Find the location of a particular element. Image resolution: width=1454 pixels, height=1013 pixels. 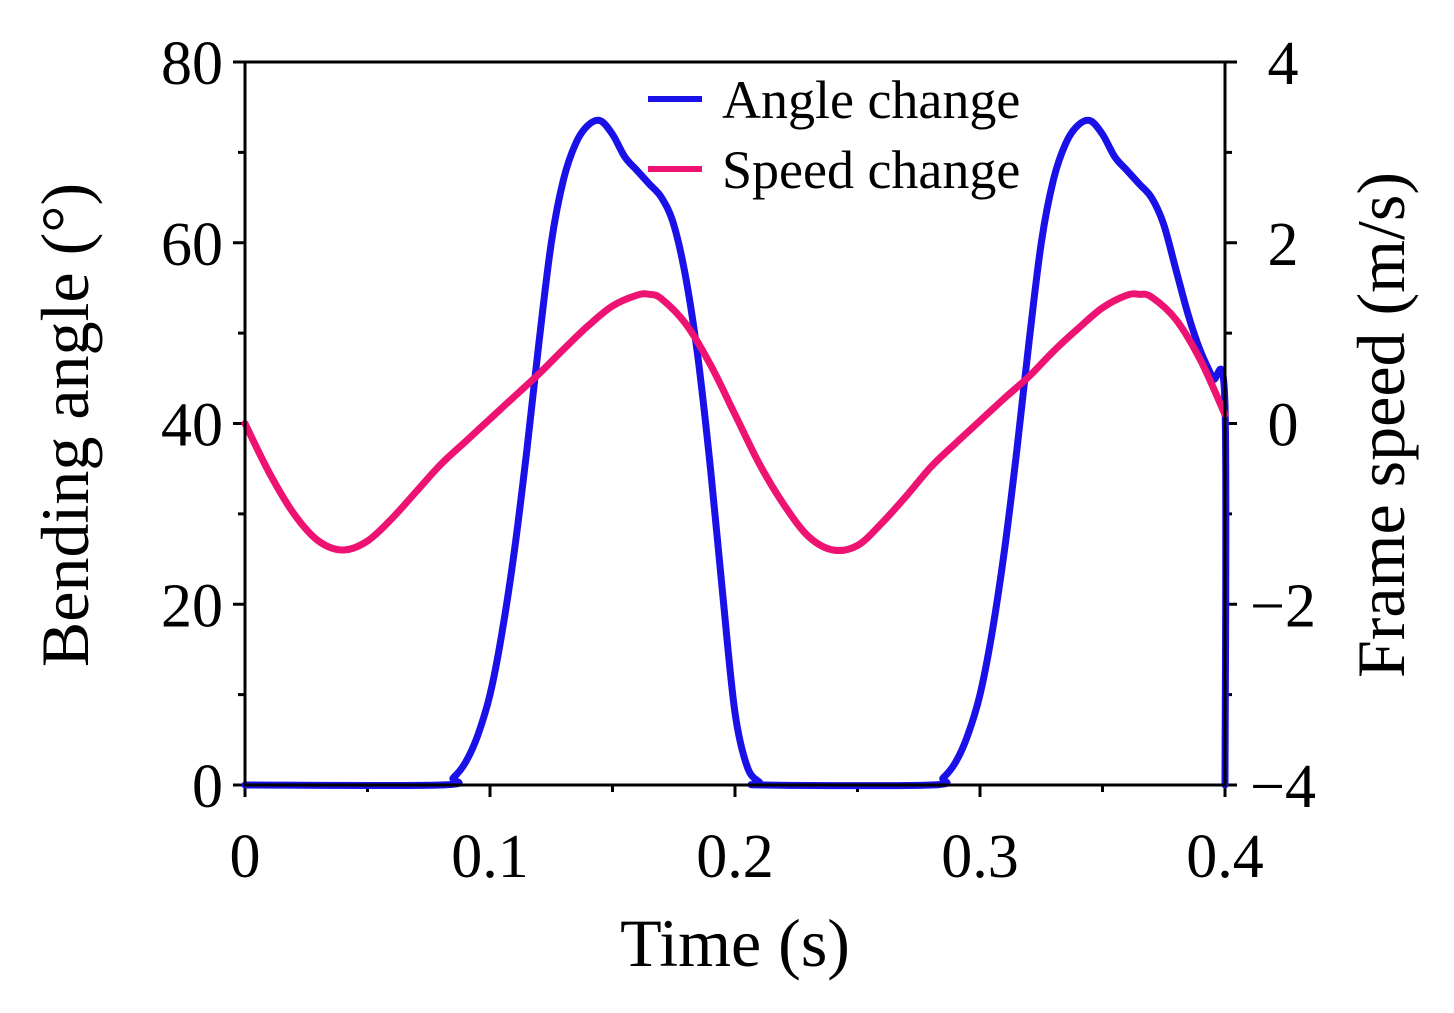

x-tick-label: 0 is located at coordinates (245, 857).